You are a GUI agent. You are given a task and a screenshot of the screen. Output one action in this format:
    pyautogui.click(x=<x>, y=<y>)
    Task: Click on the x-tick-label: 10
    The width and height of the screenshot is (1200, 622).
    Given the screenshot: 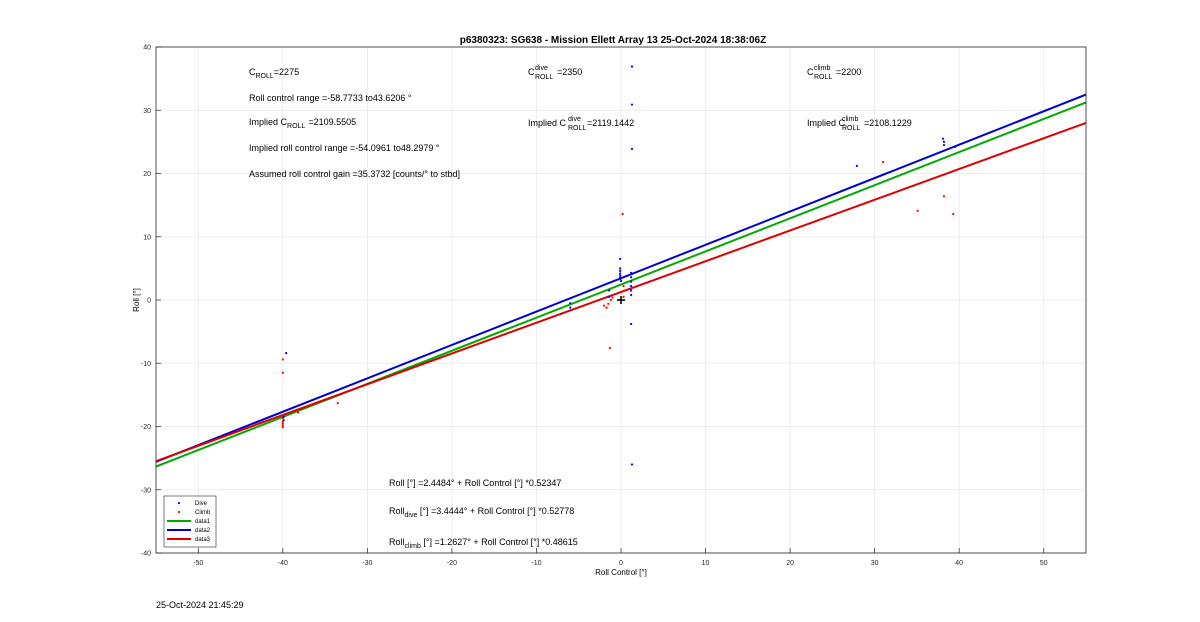 What is the action you would take?
    pyautogui.click(x=706, y=563)
    